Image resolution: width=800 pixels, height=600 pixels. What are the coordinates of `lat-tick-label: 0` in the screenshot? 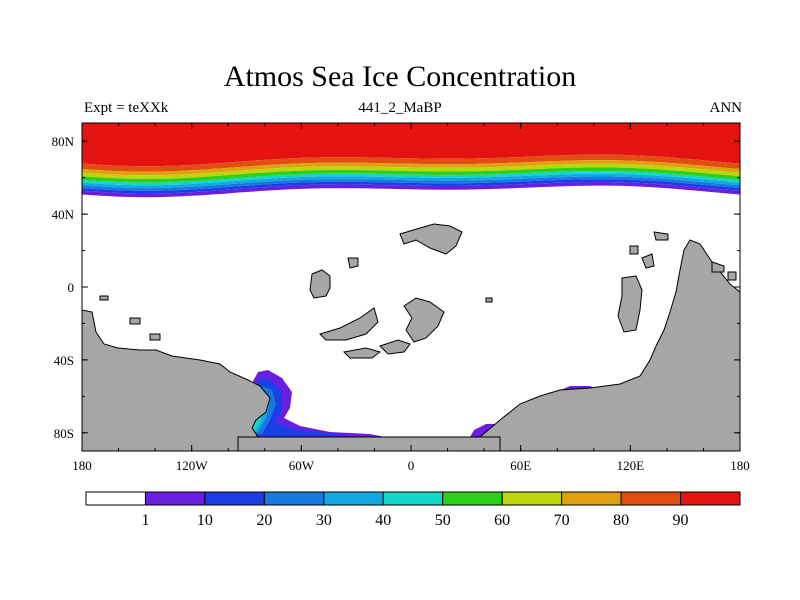 It's located at (71, 287).